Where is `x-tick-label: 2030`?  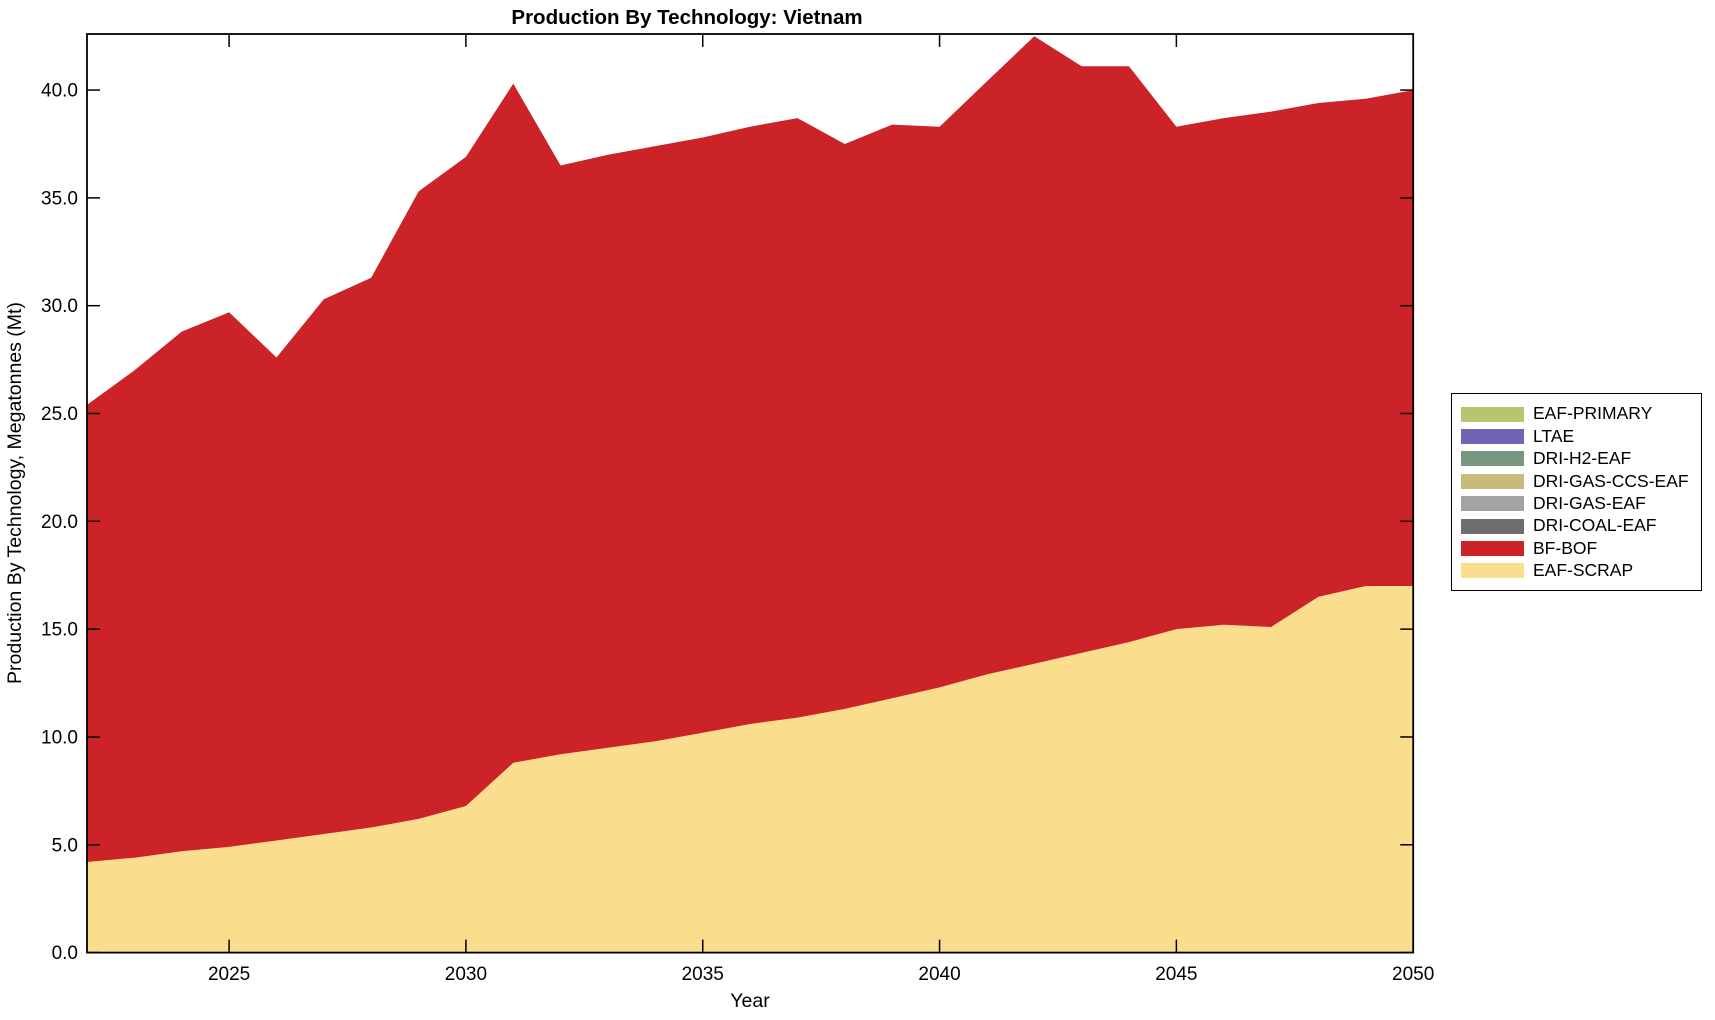 x-tick-label: 2030 is located at coordinates (466, 974).